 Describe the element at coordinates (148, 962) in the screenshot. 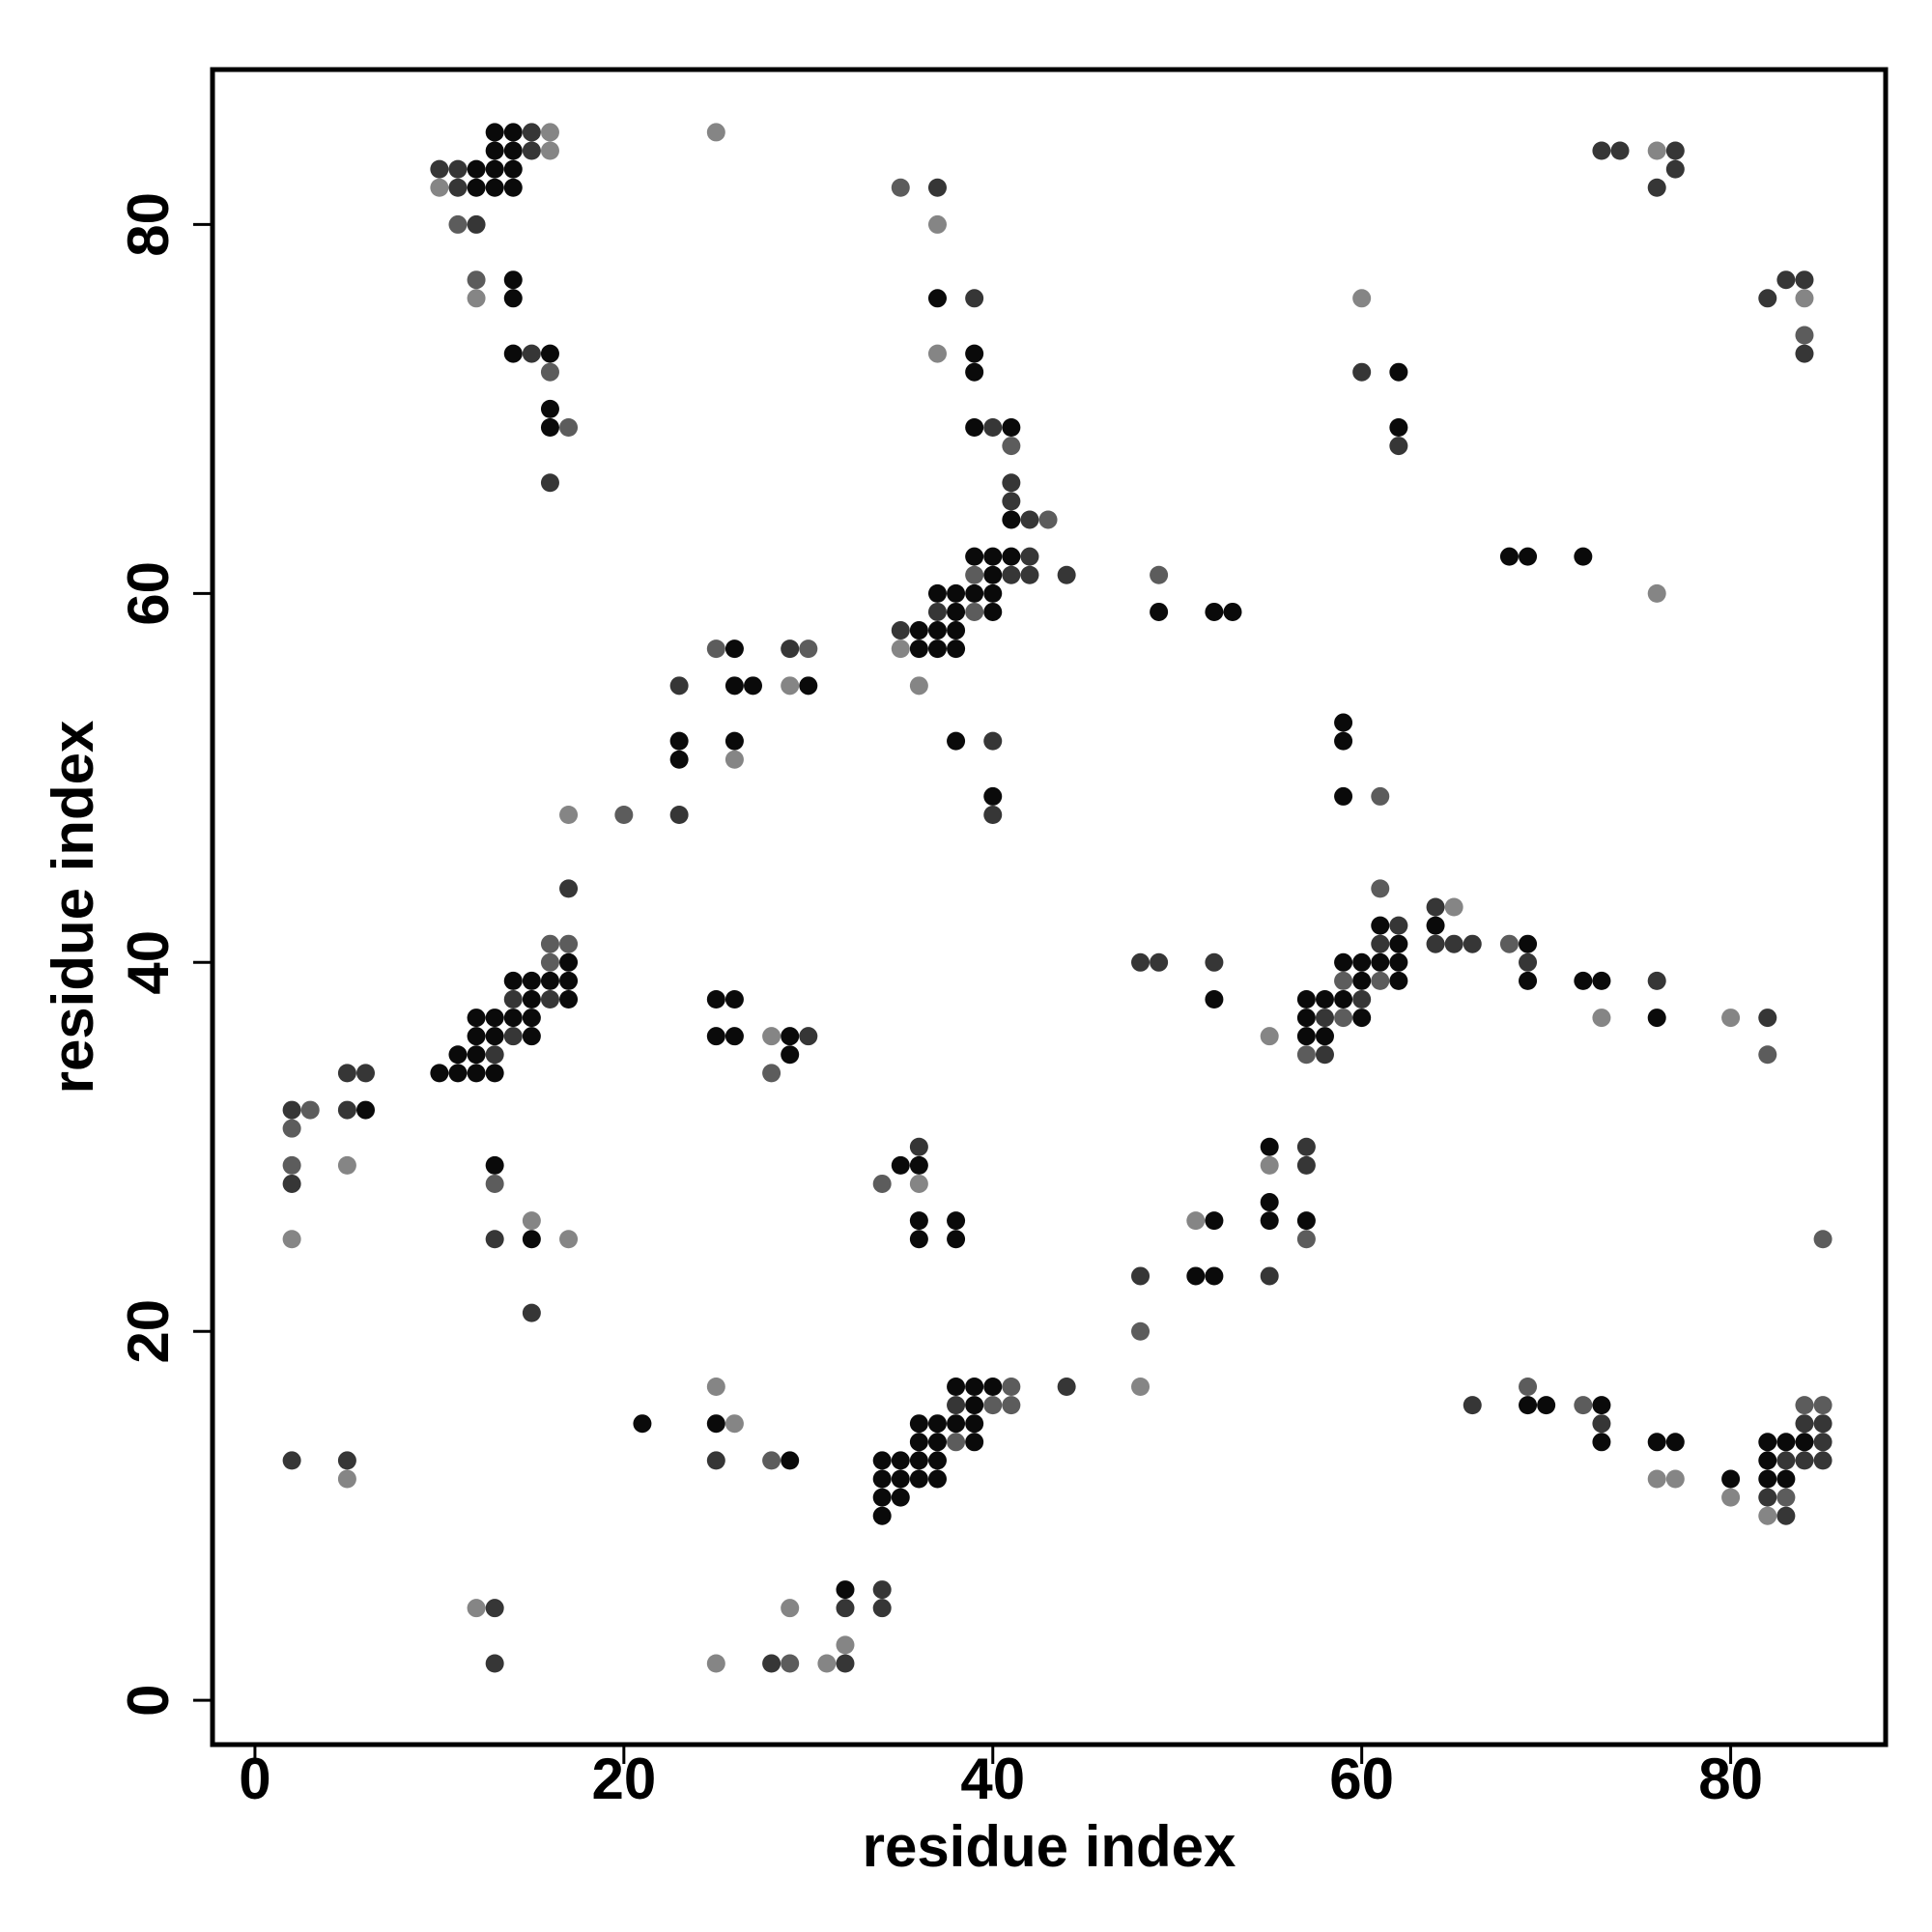

I see `y-tick-label: 40` at that location.